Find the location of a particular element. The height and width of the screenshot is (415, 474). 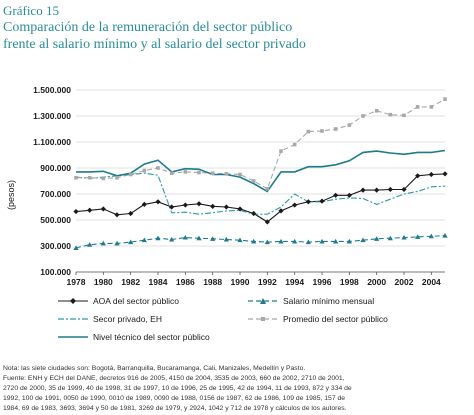

x-tick-label: 2004 is located at coordinates (431, 282).